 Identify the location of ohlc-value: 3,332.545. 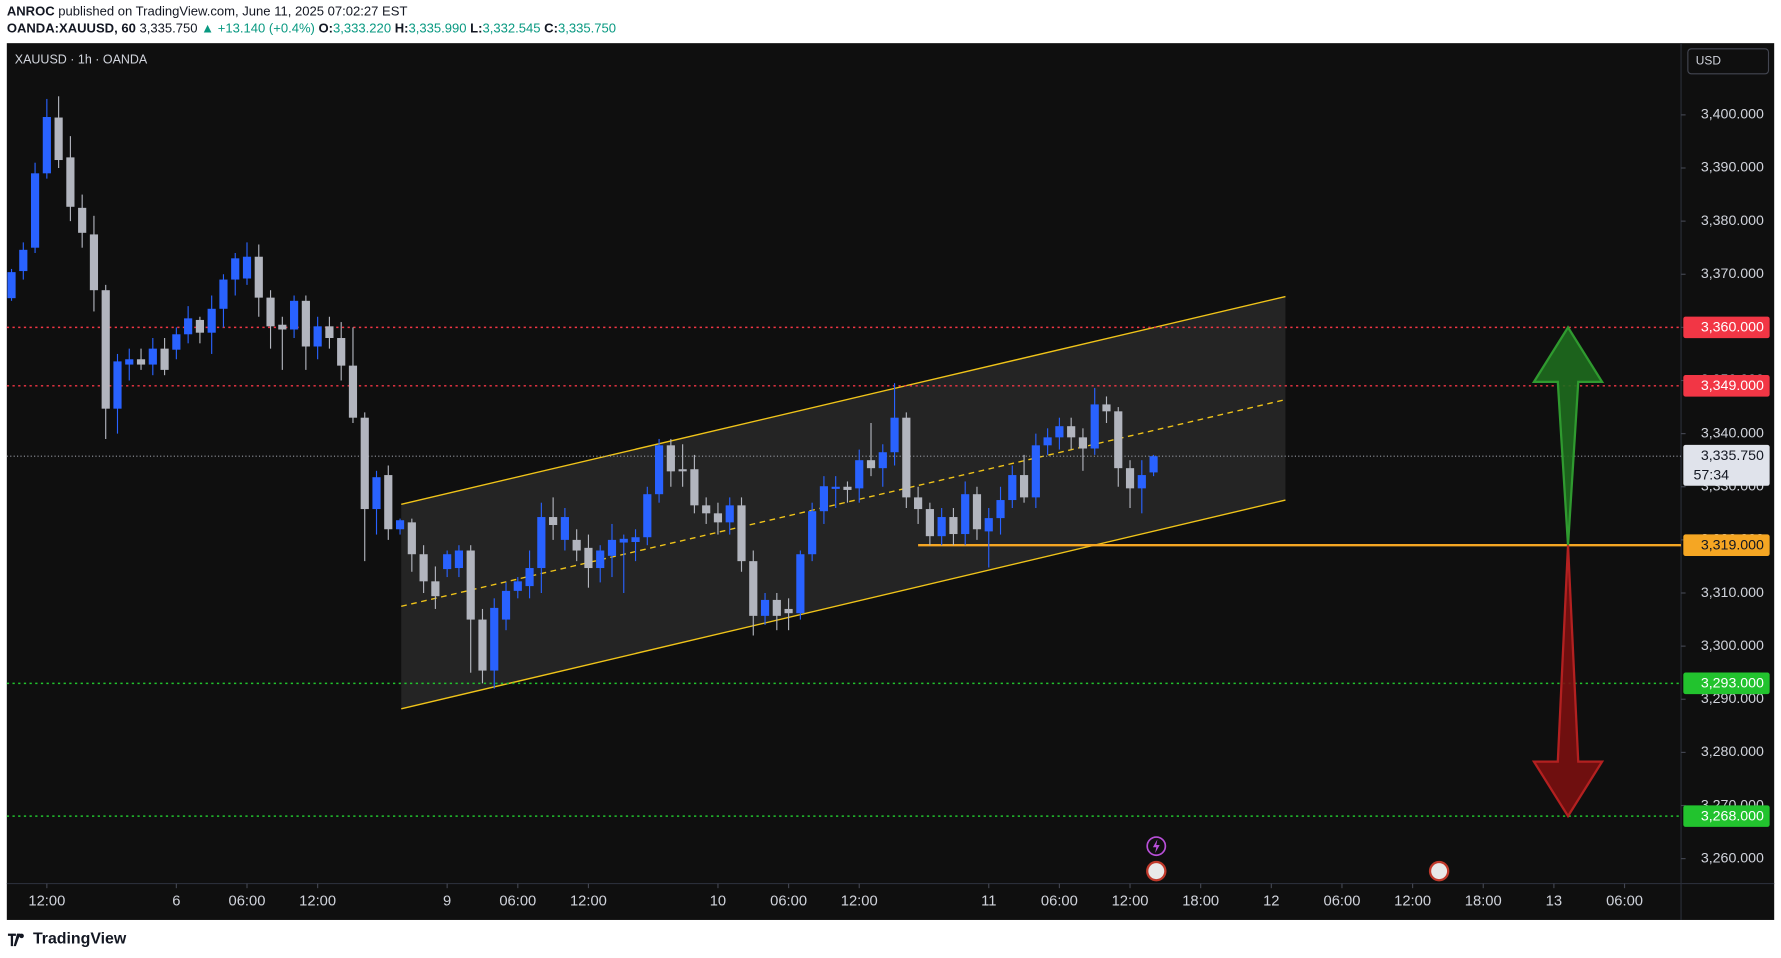
(511, 28).